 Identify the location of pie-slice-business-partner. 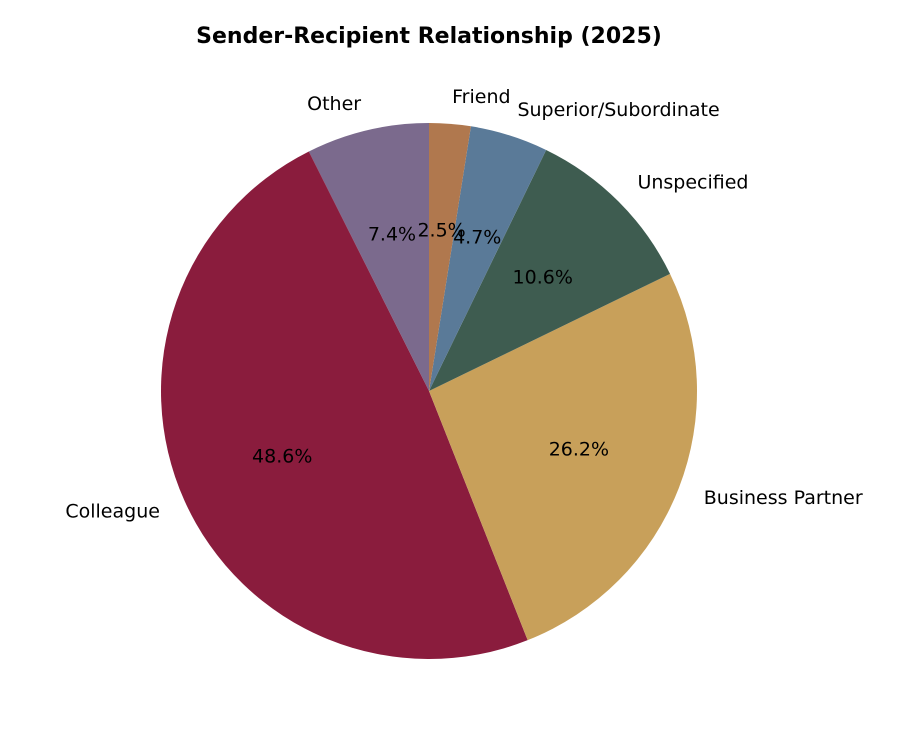
(563, 457).